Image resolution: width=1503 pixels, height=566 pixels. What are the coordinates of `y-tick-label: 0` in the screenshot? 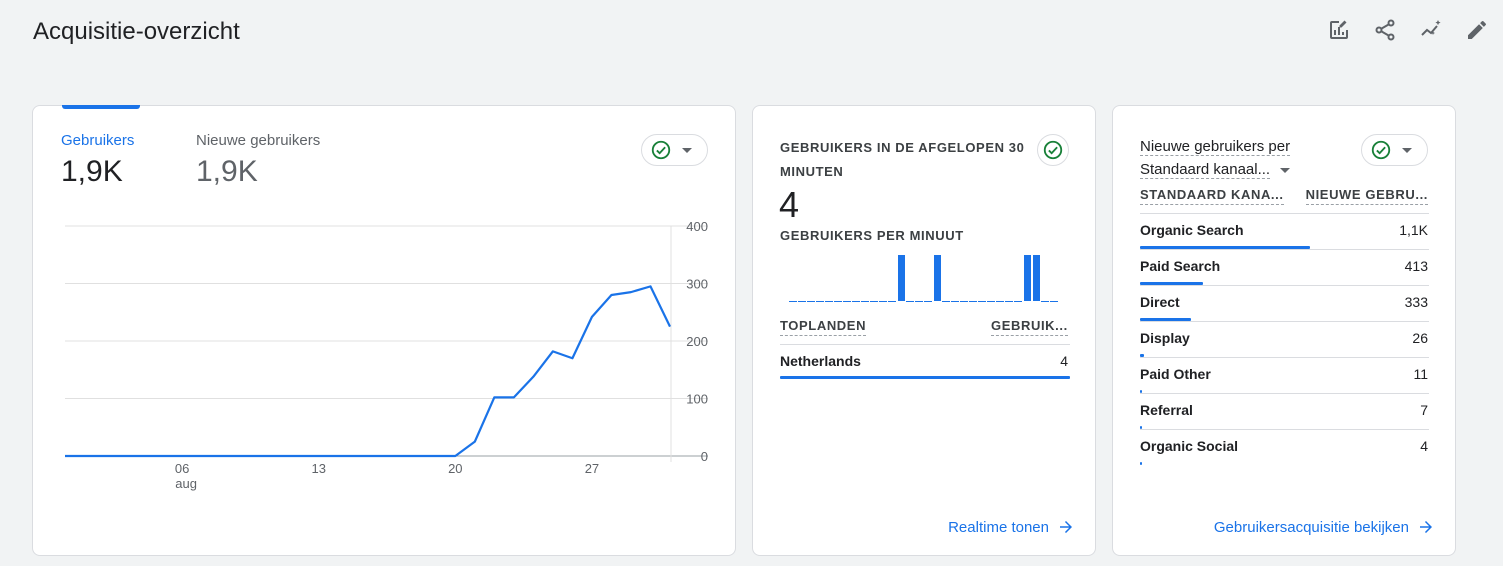 It's located at (704, 456).